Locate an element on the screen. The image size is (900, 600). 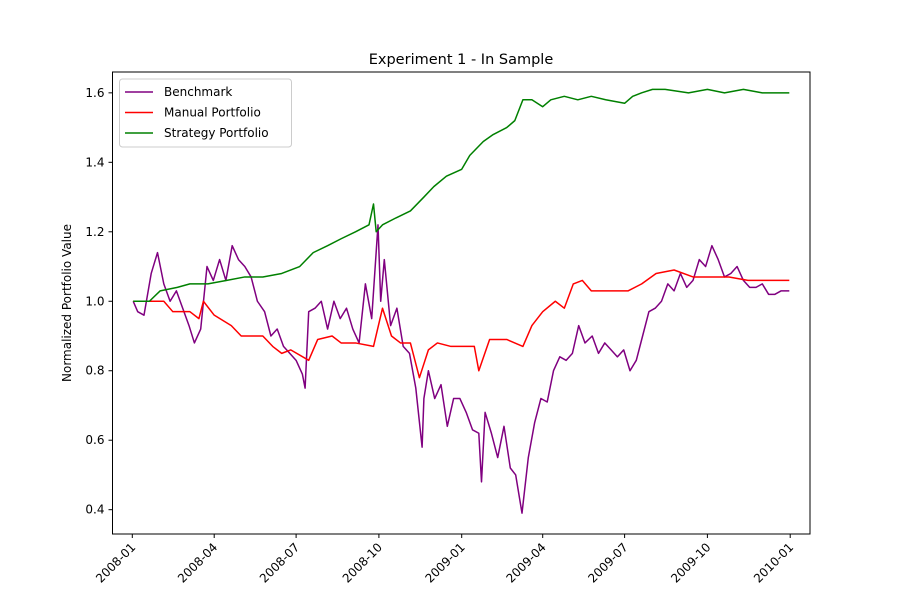
y-tick-label: 1.2 is located at coordinates (94, 232).